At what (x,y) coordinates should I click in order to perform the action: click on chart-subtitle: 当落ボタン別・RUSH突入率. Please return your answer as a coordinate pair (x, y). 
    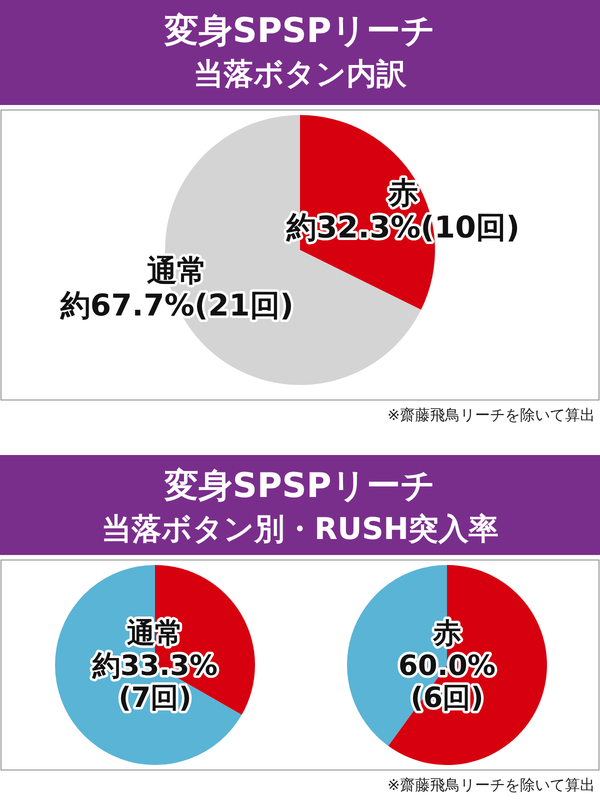
    Looking at the image, I should click on (300, 529).